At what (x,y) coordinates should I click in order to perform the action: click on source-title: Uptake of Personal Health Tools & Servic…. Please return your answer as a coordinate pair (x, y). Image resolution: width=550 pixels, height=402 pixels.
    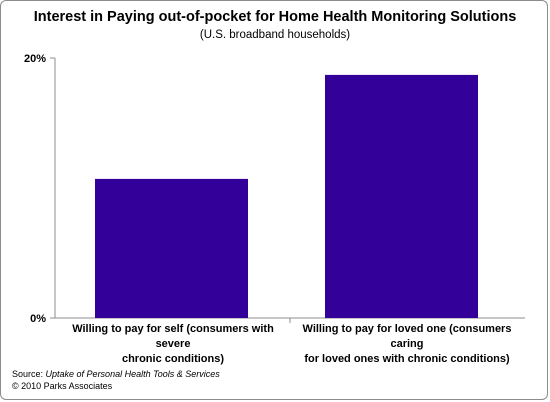
    Looking at the image, I should click on (132, 374).